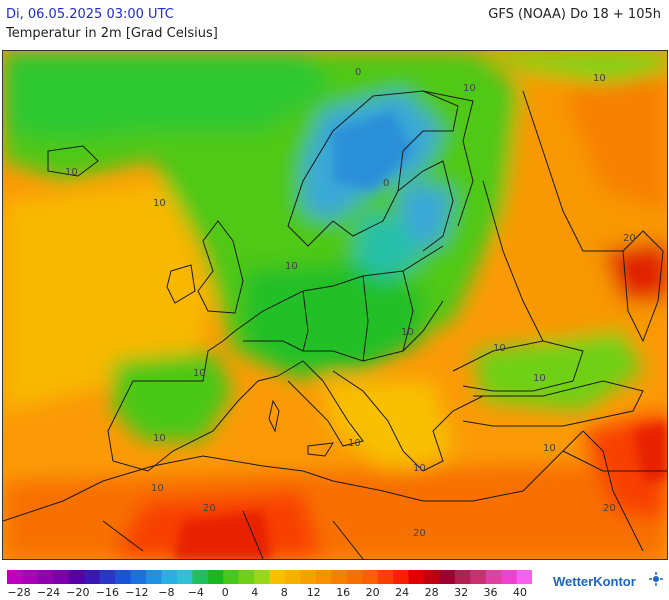 The width and height of the screenshot is (669, 600). I want to click on legend-tick-label: −24, so click(48, 592).